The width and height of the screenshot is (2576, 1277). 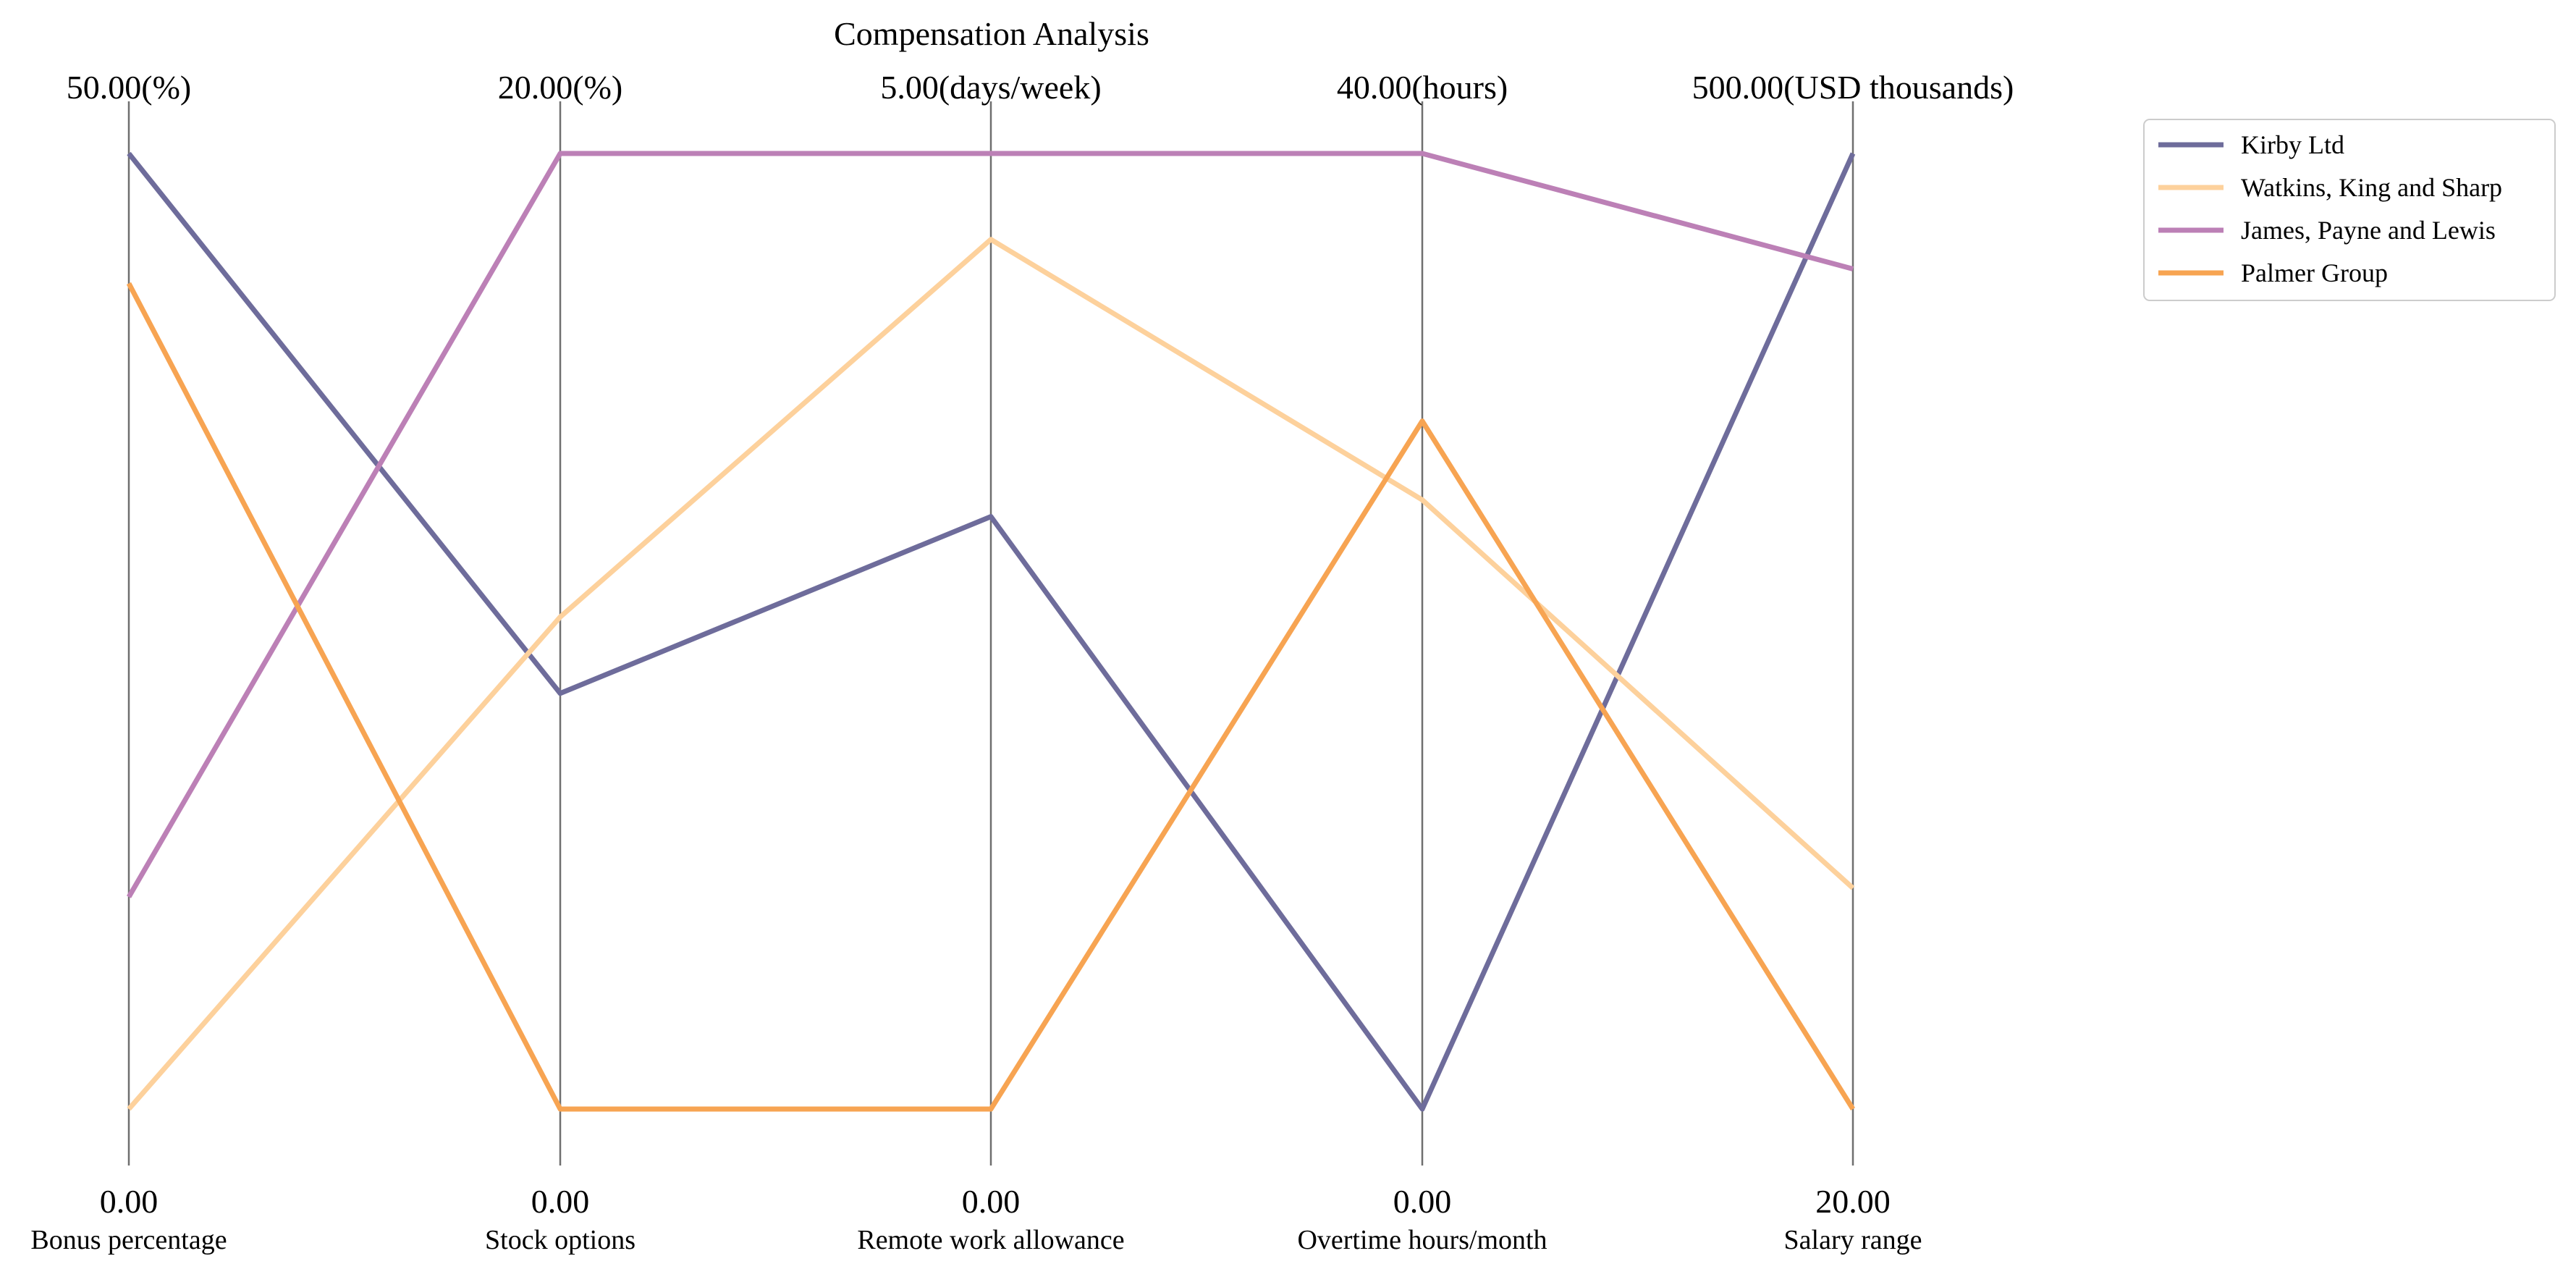 What do you see at coordinates (560, 87) in the screenshot?
I see `axis-max-label-stock-options: 20.00(%)` at bounding box center [560, 87].